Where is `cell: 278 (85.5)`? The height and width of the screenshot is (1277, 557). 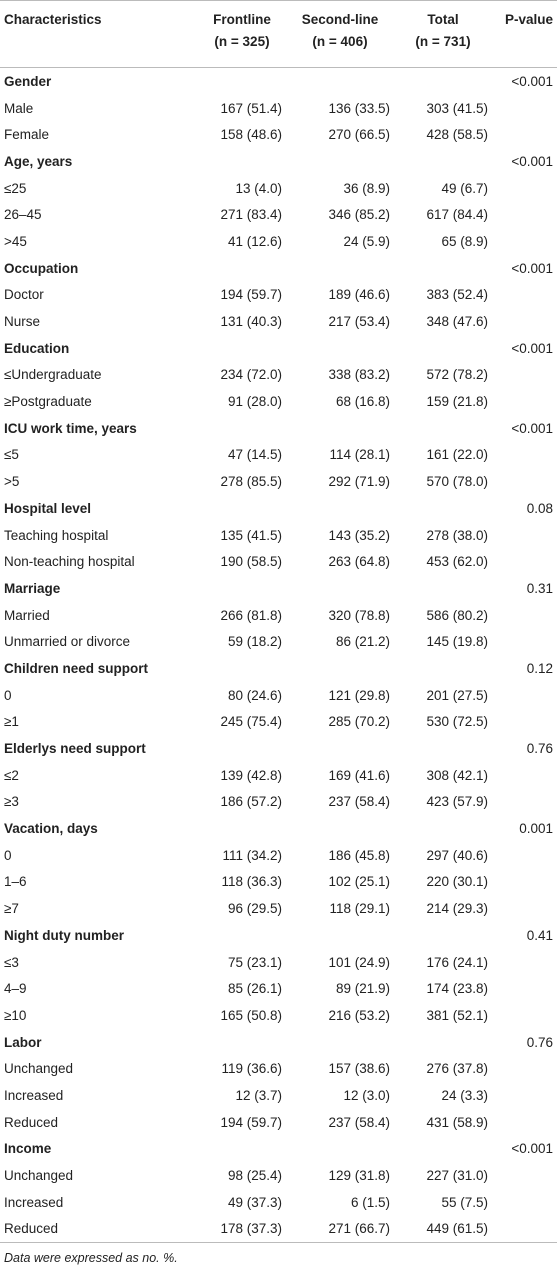
cell: 278 (85.5) is located at coordinates (251, 482).